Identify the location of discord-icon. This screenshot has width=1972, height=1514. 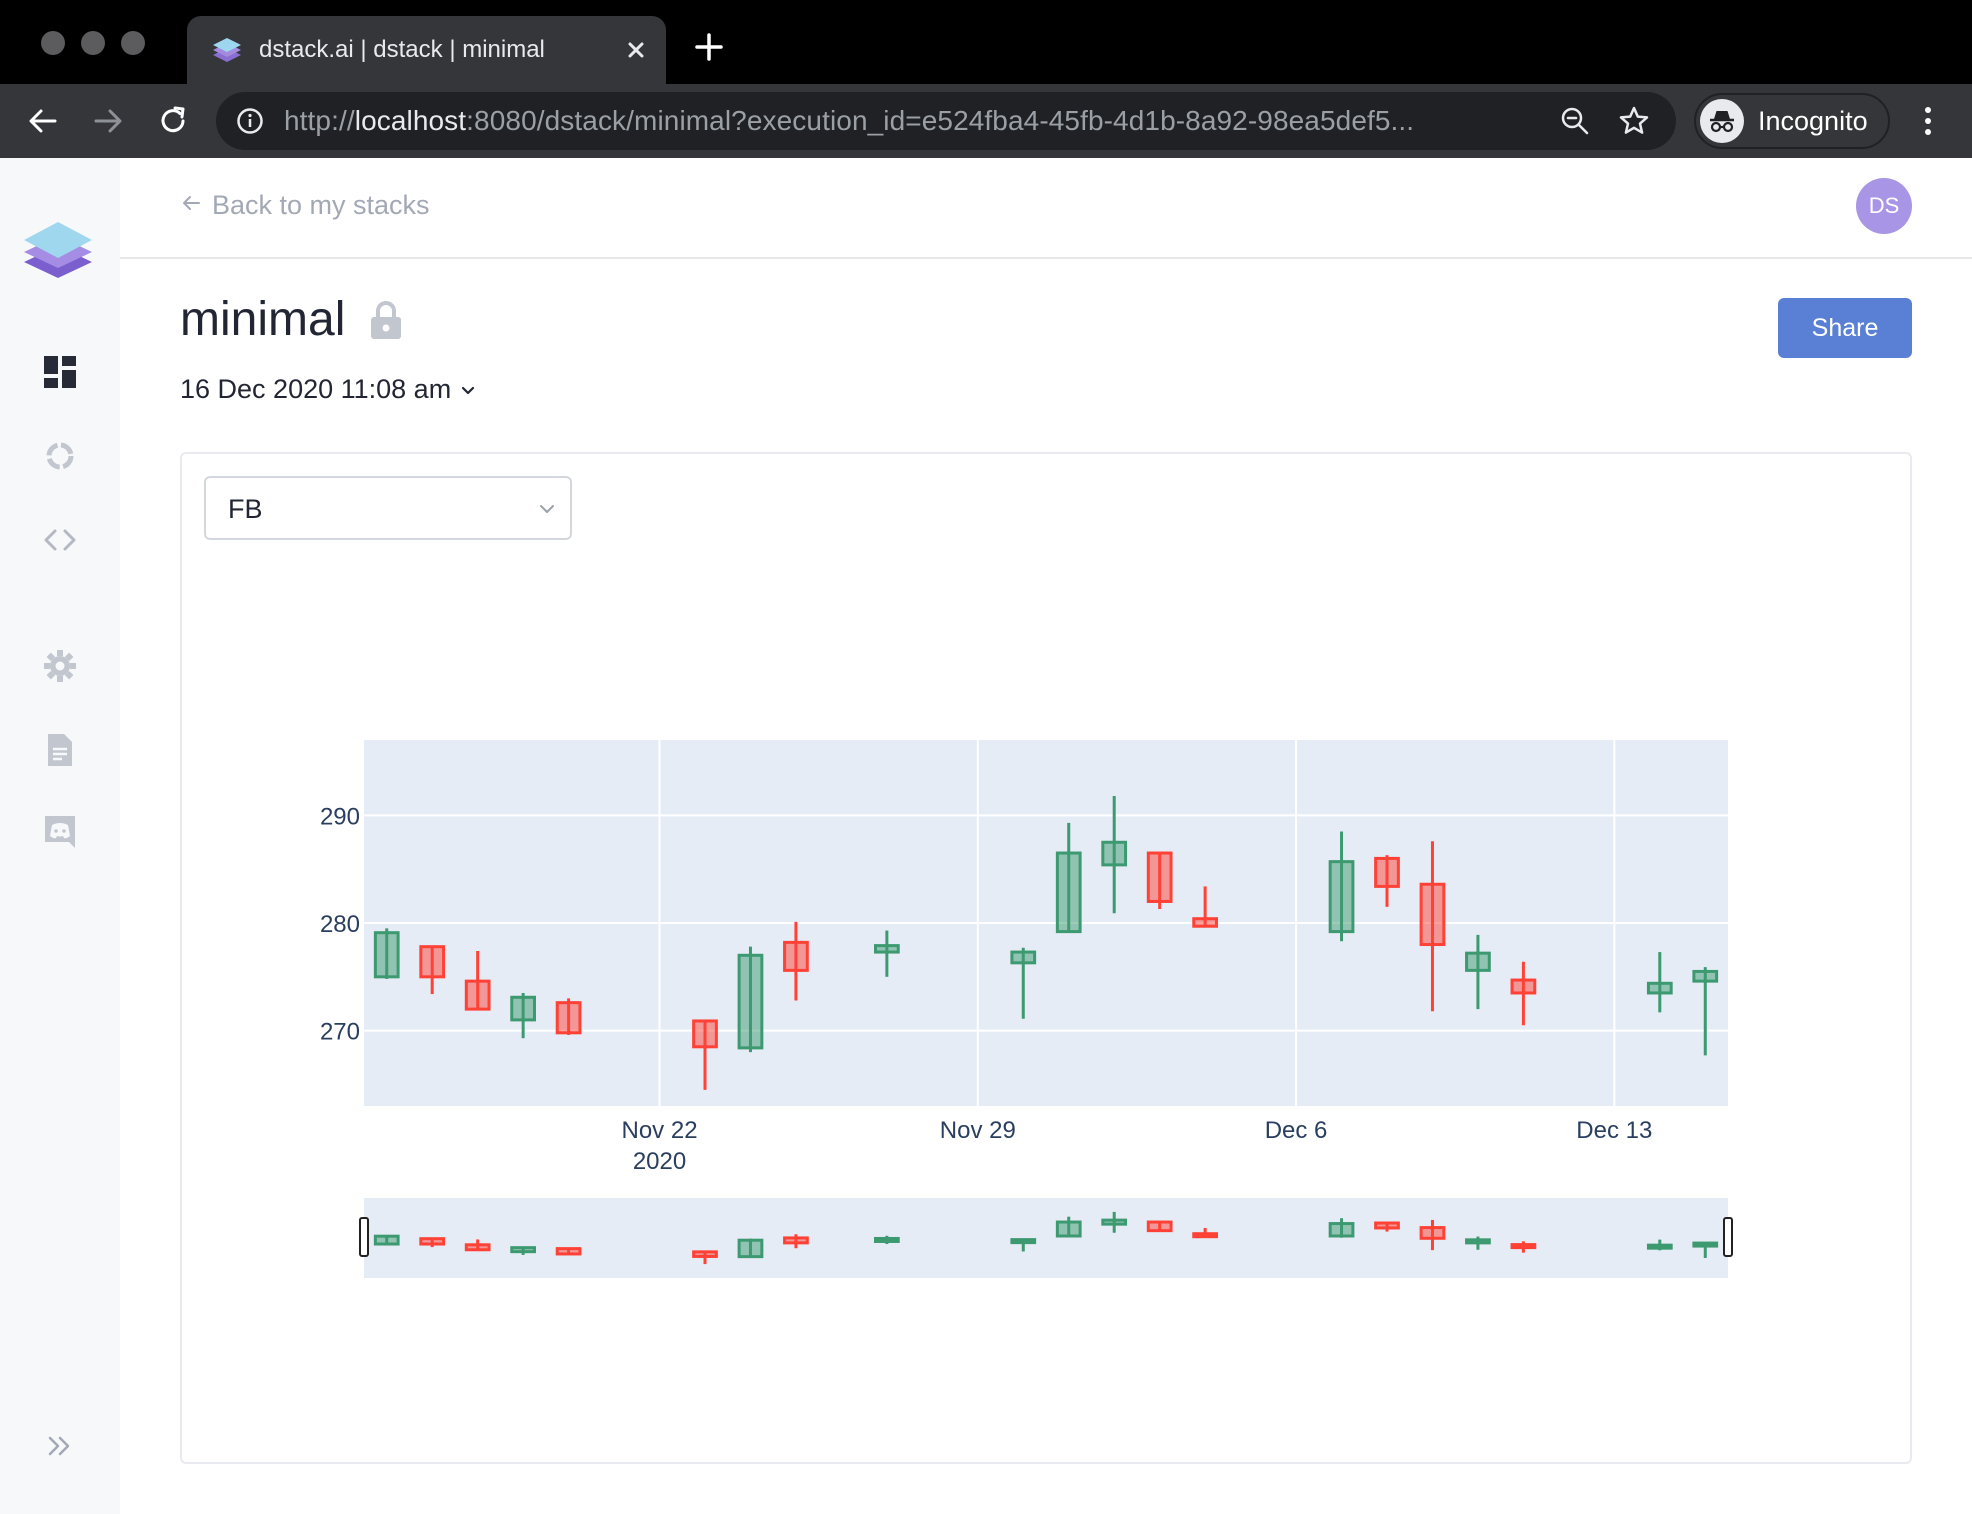
(60, 832).